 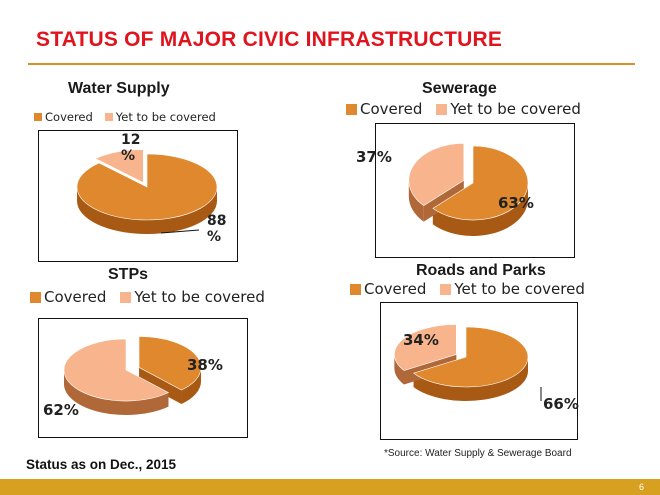 I want to click on roads-parks-legend: Covered Yet to be covered, so click(x=474, y=289).